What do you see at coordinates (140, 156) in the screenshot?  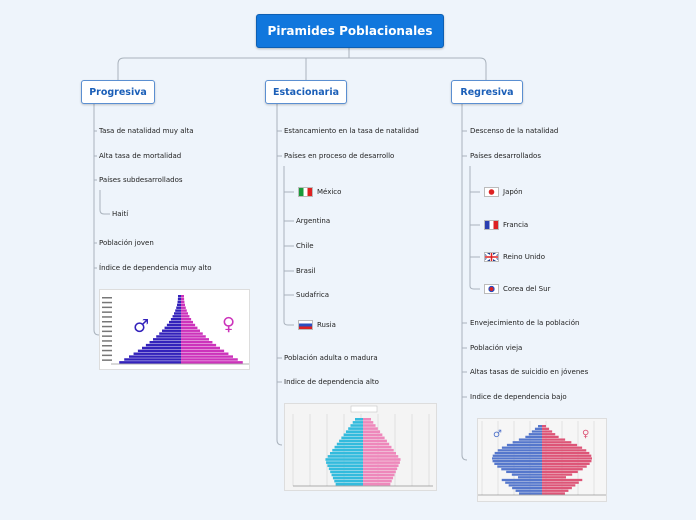 I see `leaf-mortalidad-alta: Alta tasa de mortalidad` at bounding box center [140, 156].